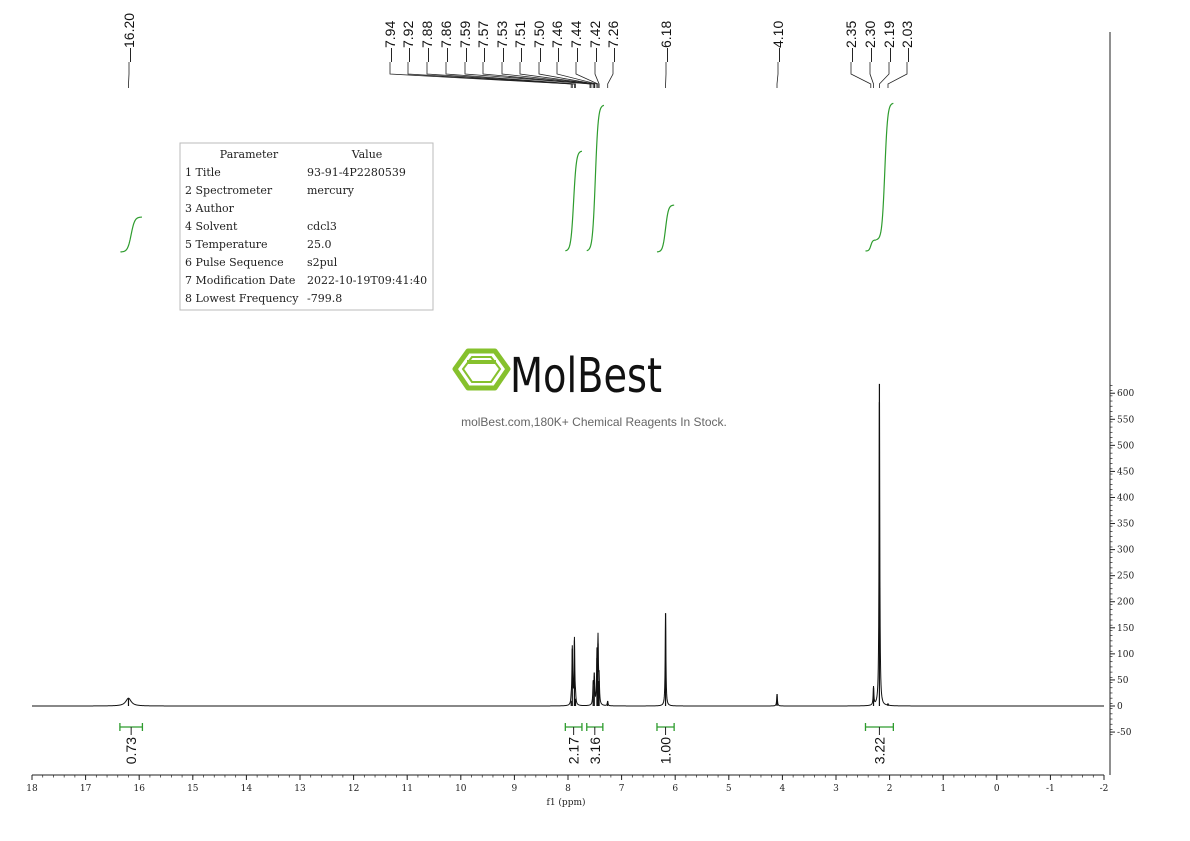  What do you see at coordinates (300, 789) in the screenshot?
I see `x-tick-label: 13` at bounding box center [300, 789].